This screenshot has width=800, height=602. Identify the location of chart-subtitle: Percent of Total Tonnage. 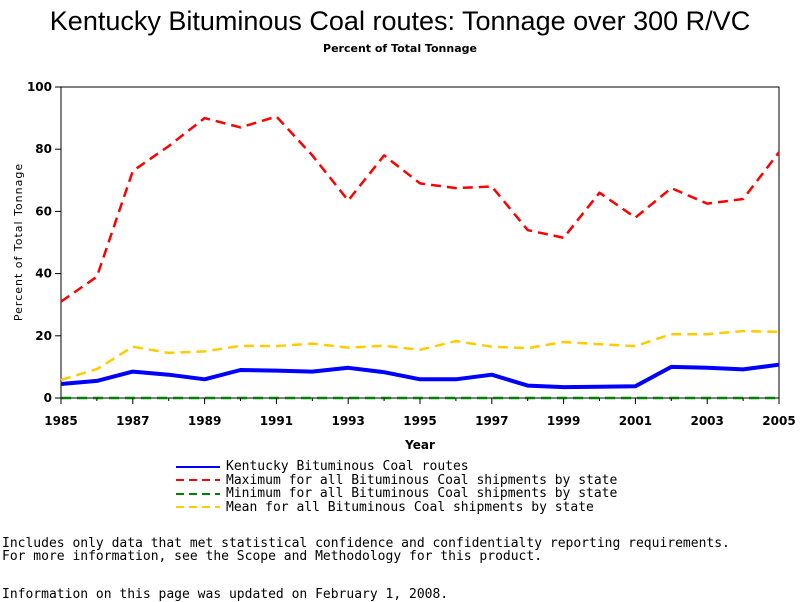
(400, 48).